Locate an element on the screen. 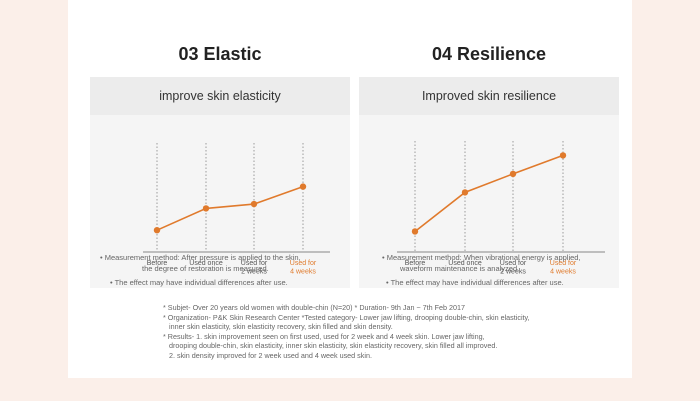 This screenshot has width=700, height=401. measurement-method-line2: waveform maintenance is analyzed. is located at coordinates (460, 268).